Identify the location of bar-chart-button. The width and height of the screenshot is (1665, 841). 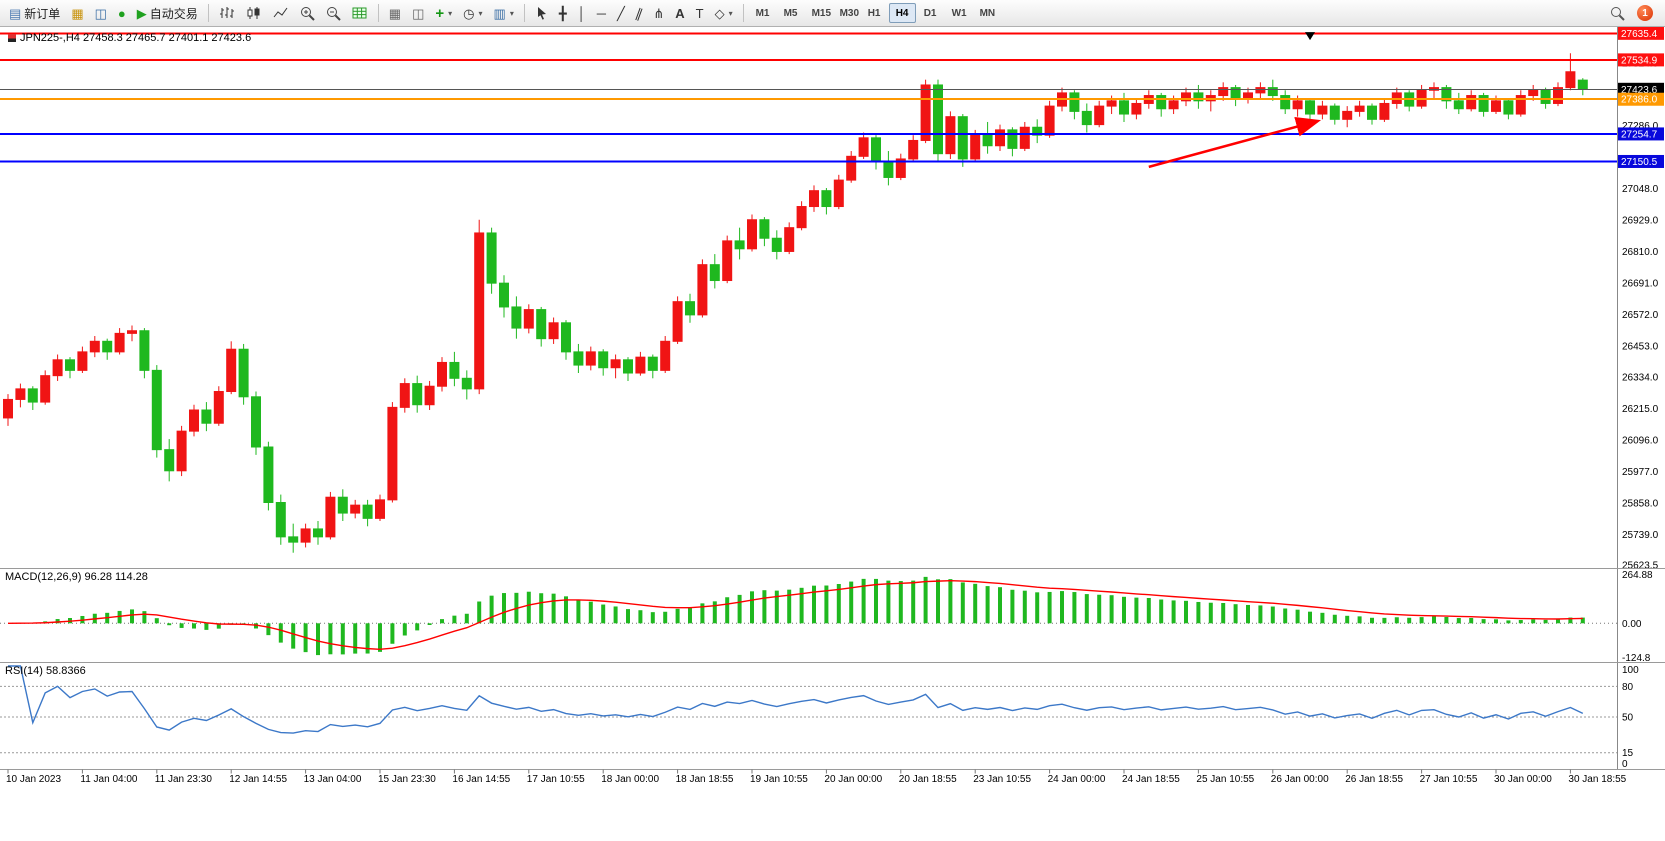
(227, 13).